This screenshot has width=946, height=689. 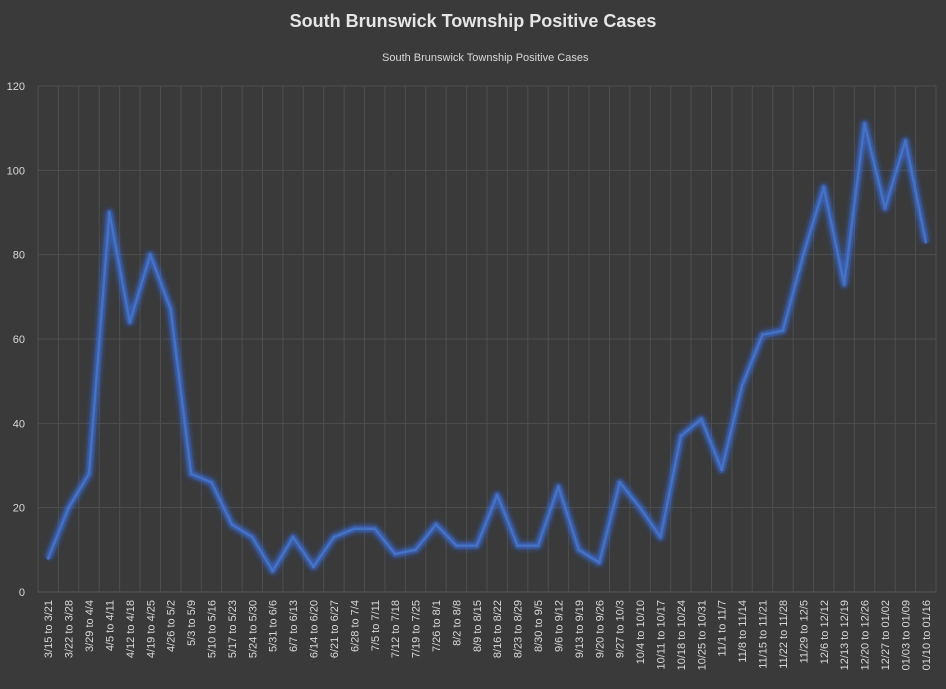 What do you see at coordinates (764, 634) in the screenshot?
I see `x-tick-label: 11/15 to 11/21` at bounding box center [764, 634].